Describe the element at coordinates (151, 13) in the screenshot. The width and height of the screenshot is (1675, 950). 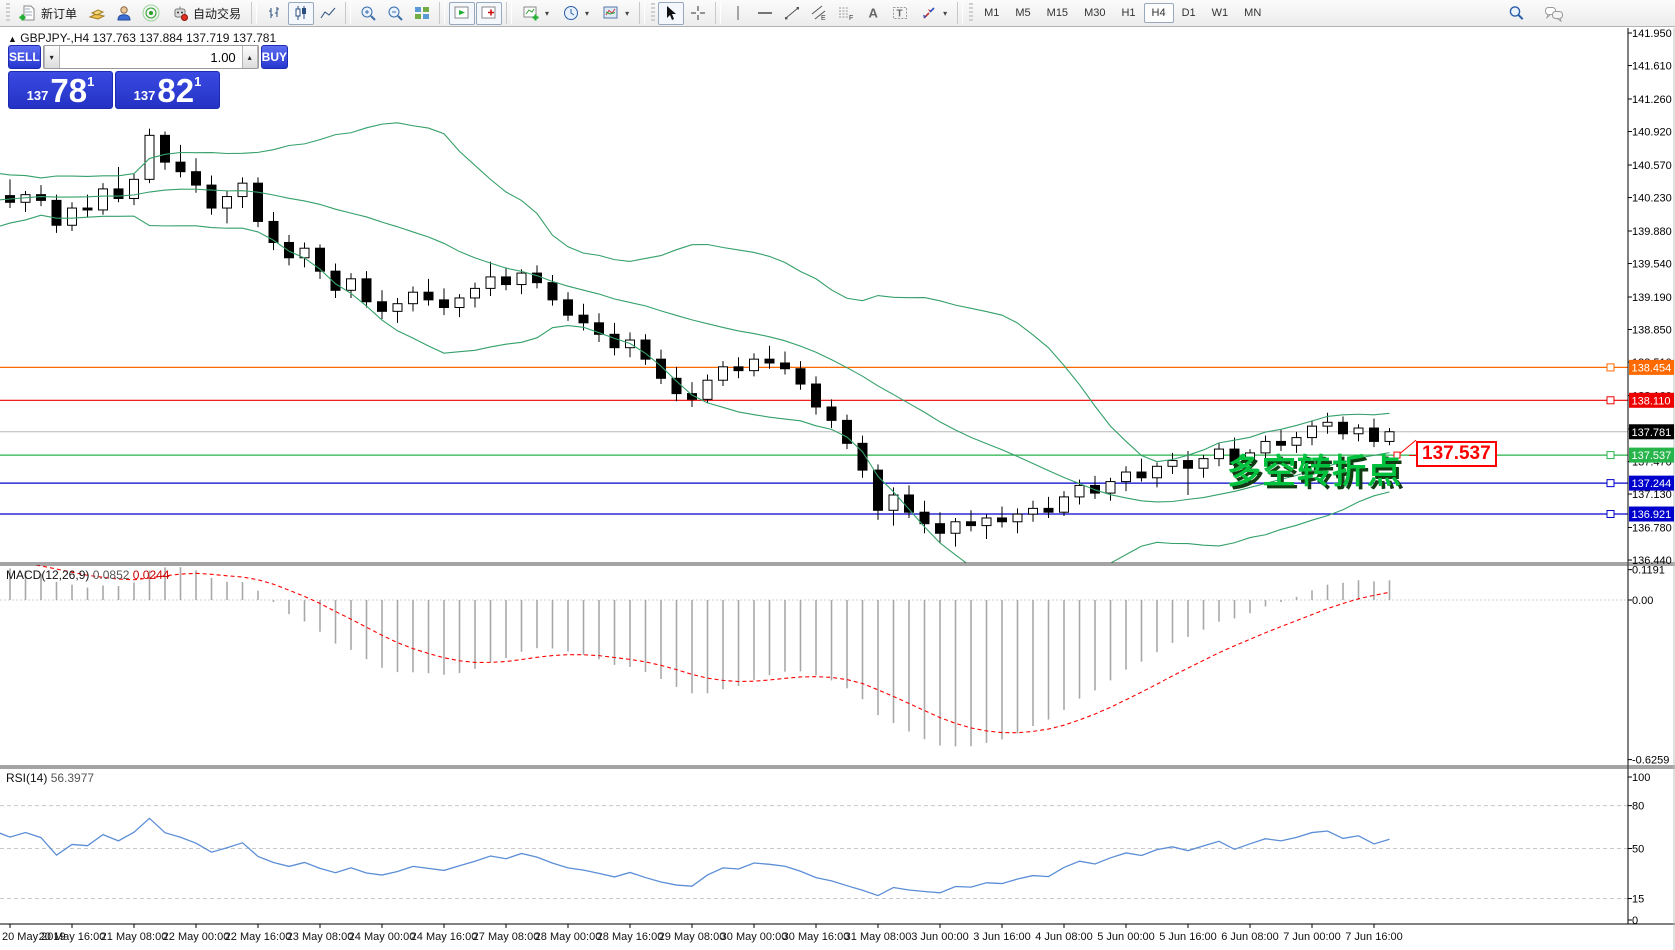
I see `signals-button` at that location.